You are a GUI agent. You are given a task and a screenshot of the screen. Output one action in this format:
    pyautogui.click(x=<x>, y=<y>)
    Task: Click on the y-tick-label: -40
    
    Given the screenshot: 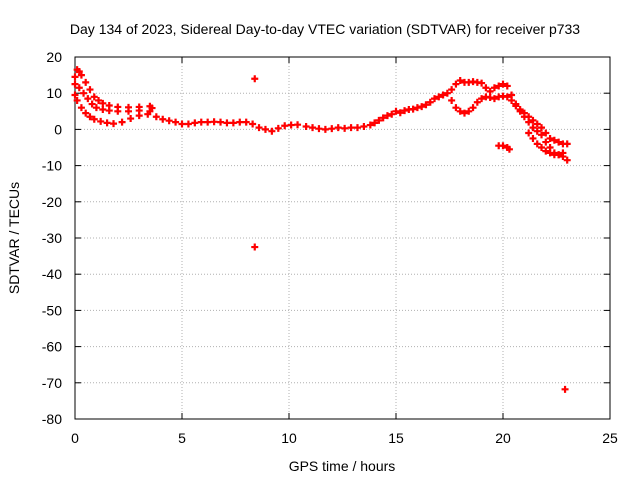 What is the action you would take?
    pyautogui.click(x=52, y=274)
    